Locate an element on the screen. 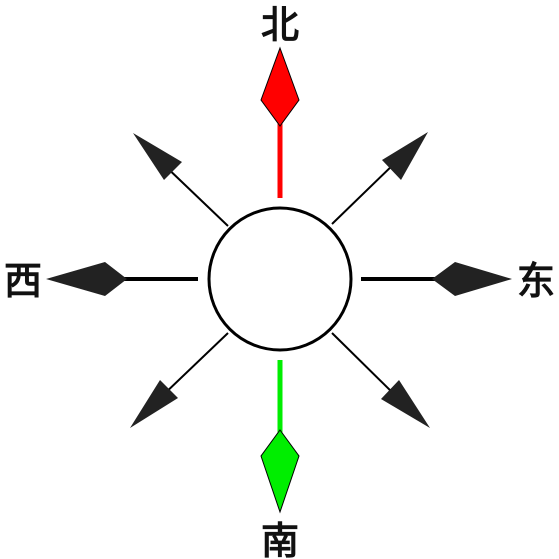 The image size is (559, 559). northeast-arrow-head is located at coordinates (405, 156).